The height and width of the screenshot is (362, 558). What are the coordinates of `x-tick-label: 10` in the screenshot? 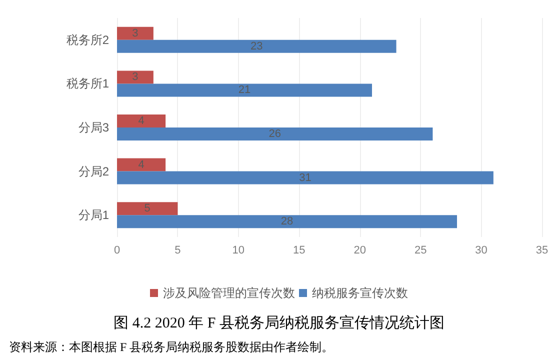 It's located at (238, 250).